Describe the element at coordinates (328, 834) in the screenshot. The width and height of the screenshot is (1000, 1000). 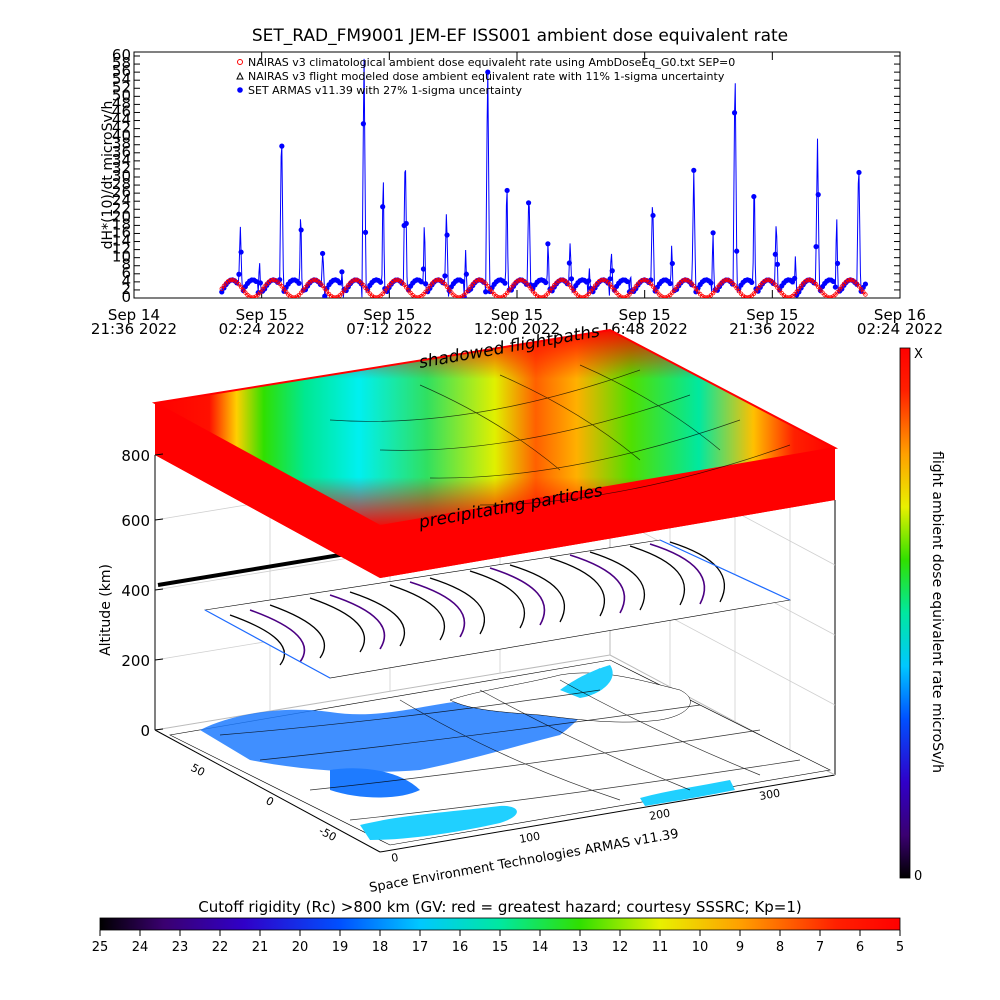
I see `latitude-tick-label: -50` at that location.